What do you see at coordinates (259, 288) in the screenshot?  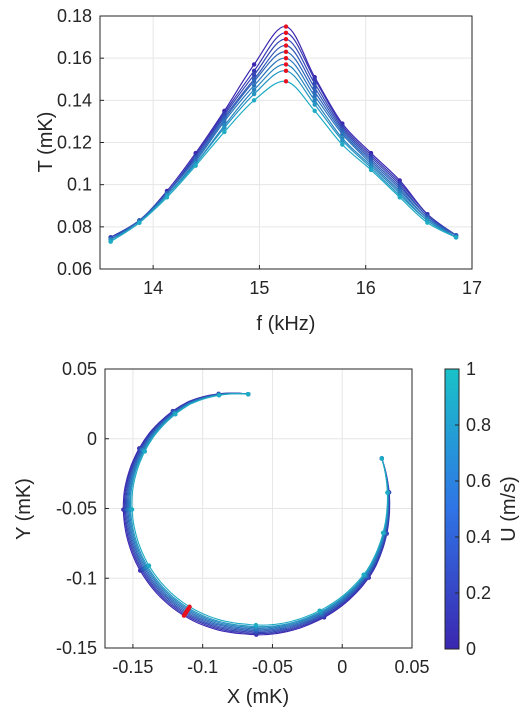 I see `top-x-tick-label: 15` at bounding box center [259, 288].